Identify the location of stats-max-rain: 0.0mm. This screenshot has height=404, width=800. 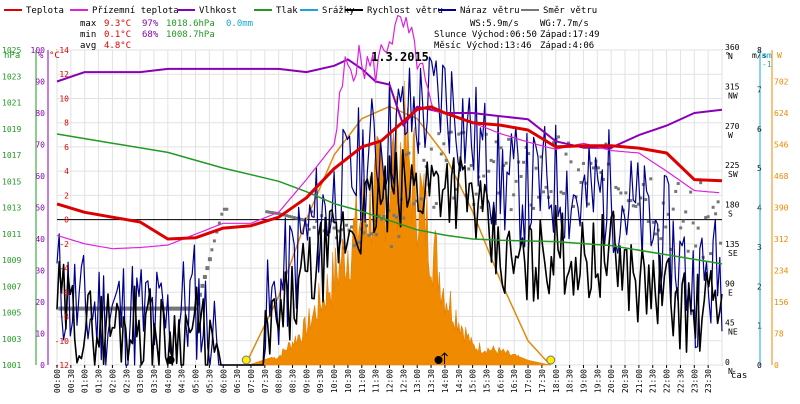
(239, 24).